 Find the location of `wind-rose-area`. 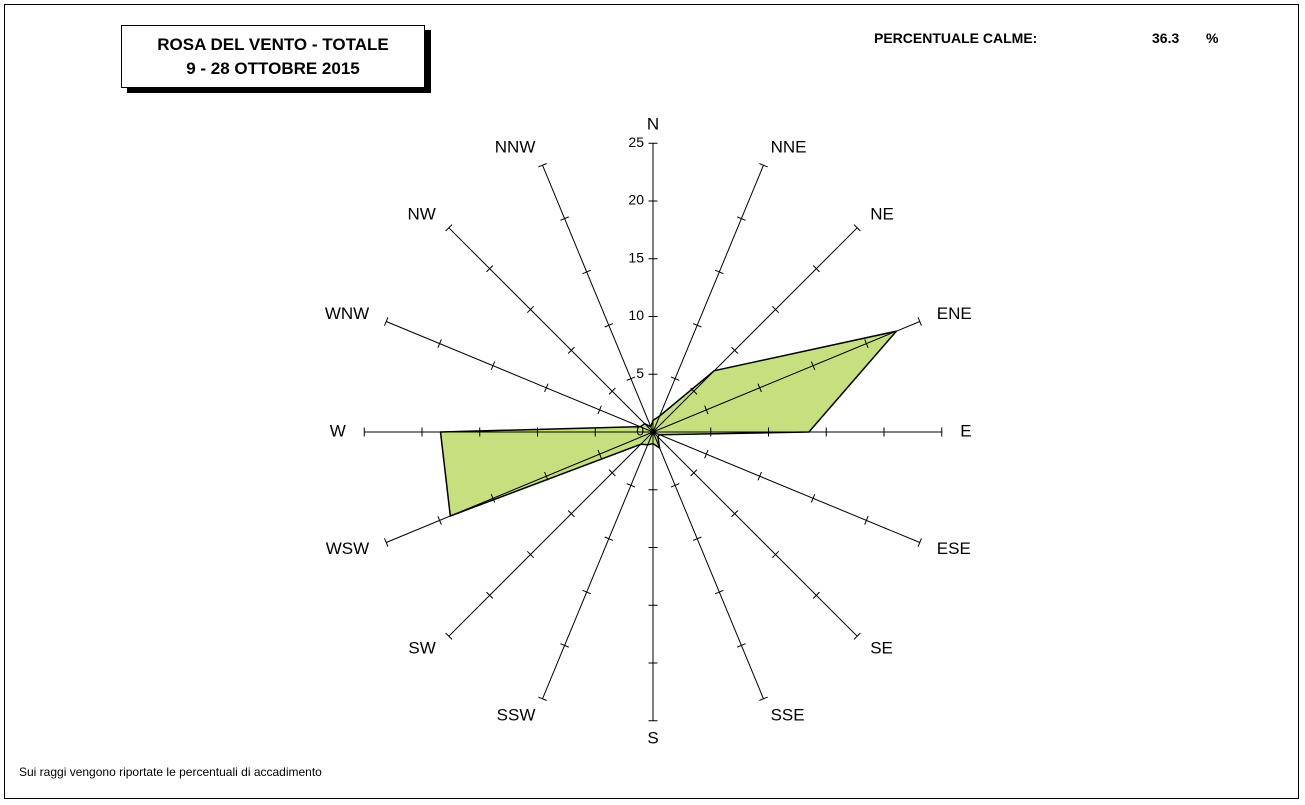

wind-rose-area is located at coordinates (668, 423).